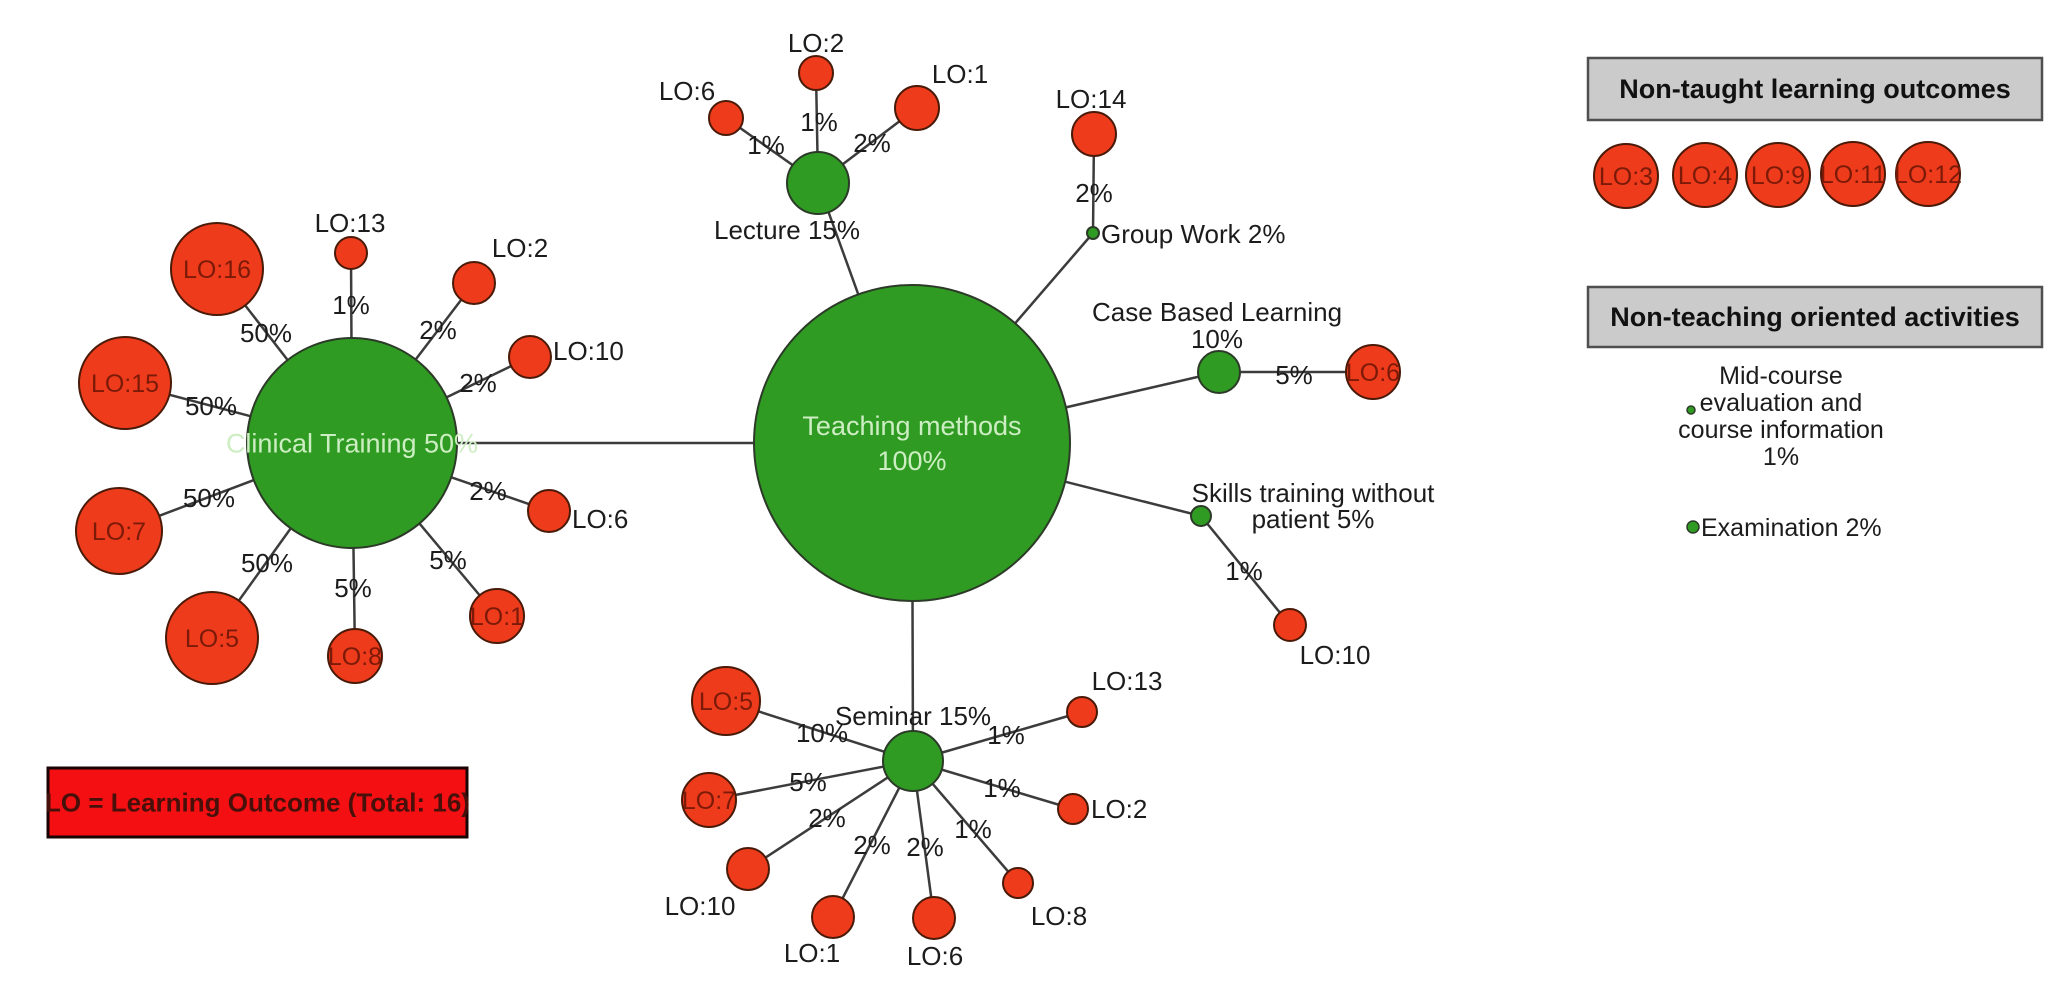 The image size is (2059, 1001). What do you see at coordinates (911, 461) in the screenshot?
I see `node-teaching-methods-label: 100%` at bounding box center [911, 461].